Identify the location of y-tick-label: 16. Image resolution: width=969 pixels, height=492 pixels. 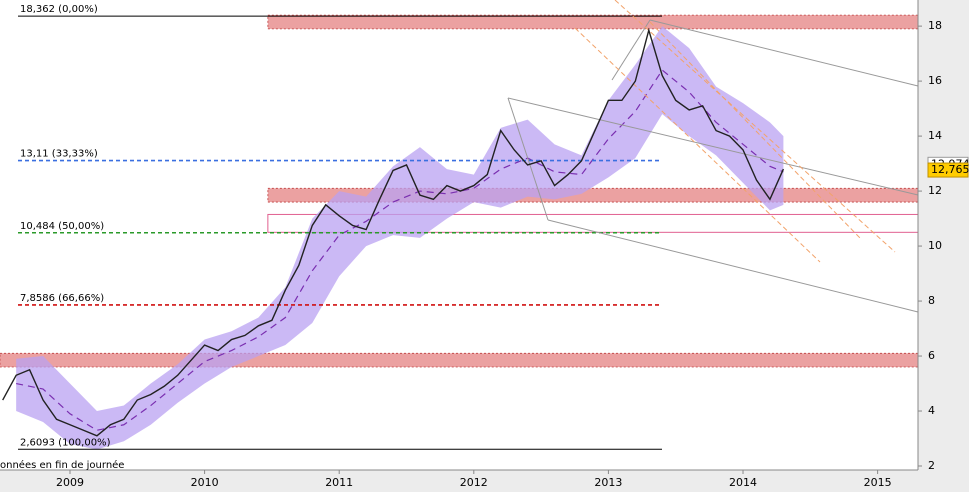
(935, 80).